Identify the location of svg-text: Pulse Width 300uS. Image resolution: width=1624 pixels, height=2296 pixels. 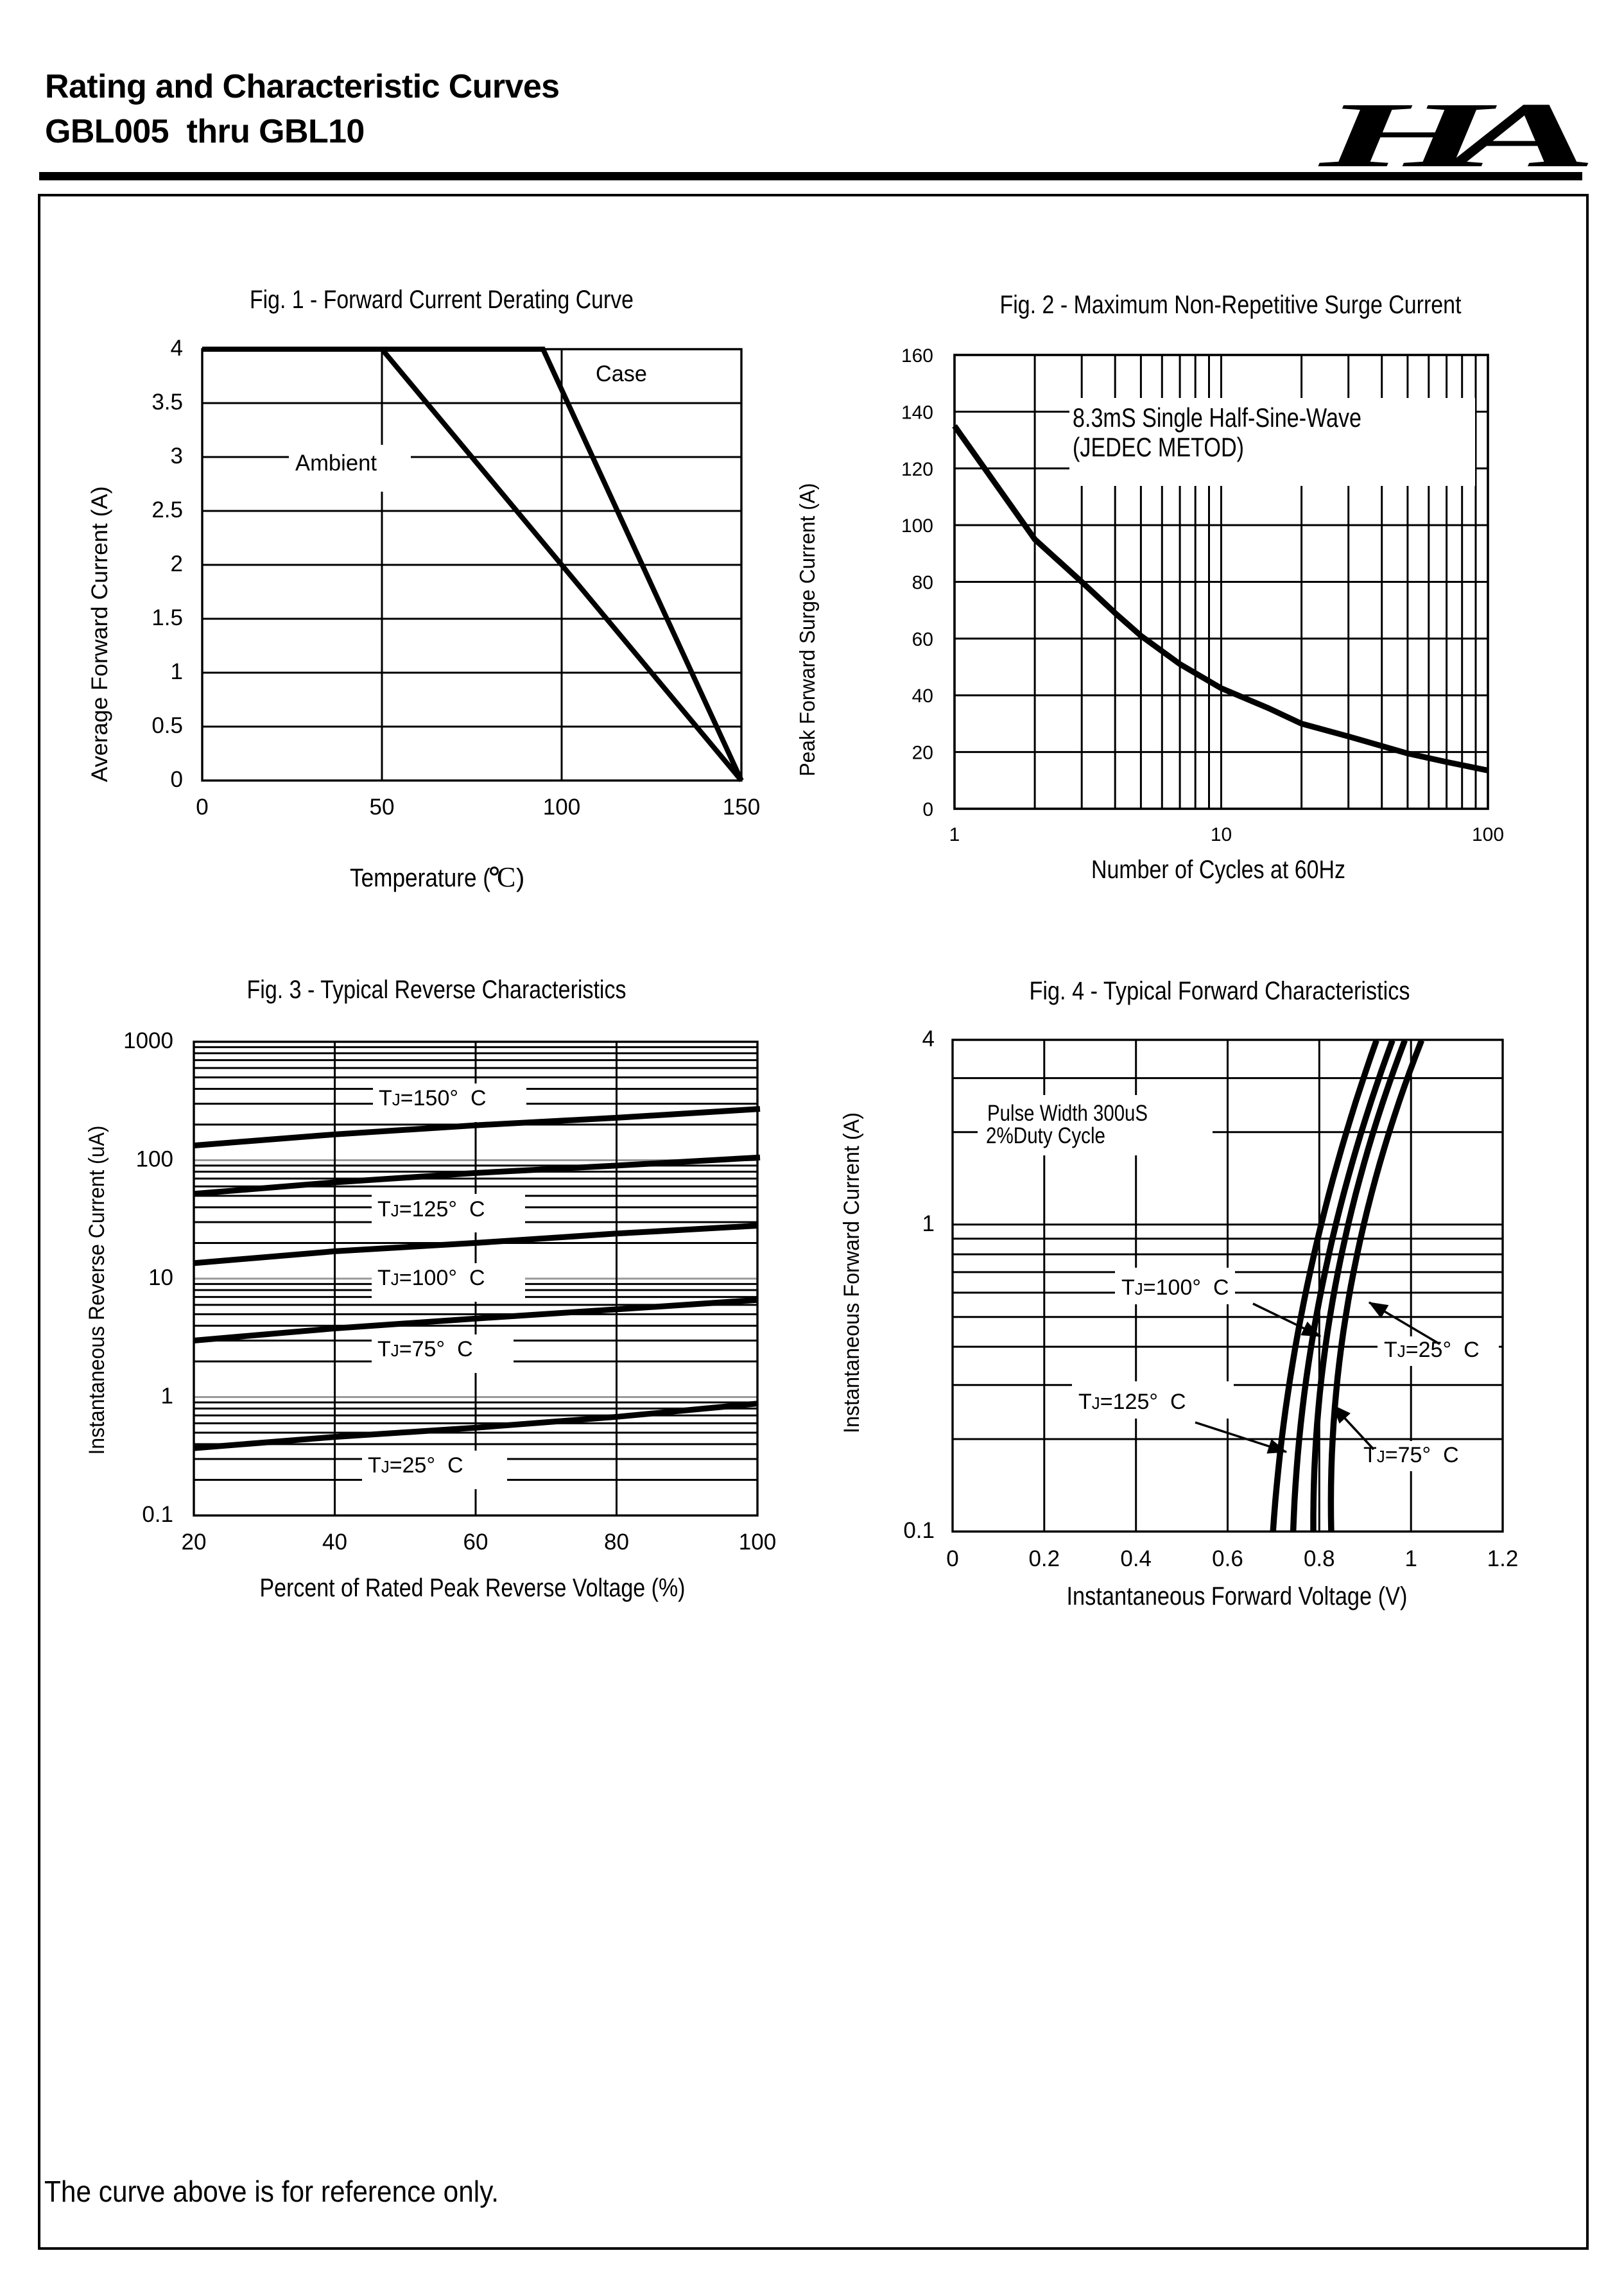
(1067, 1113).